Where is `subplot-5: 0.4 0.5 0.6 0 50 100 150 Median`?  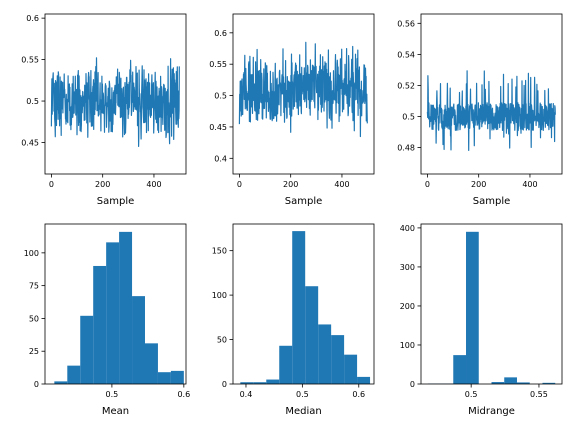
subplot-5: 0.4 0.5 0.6 0 50 100 150 Median is located at coordinates (293, 320).